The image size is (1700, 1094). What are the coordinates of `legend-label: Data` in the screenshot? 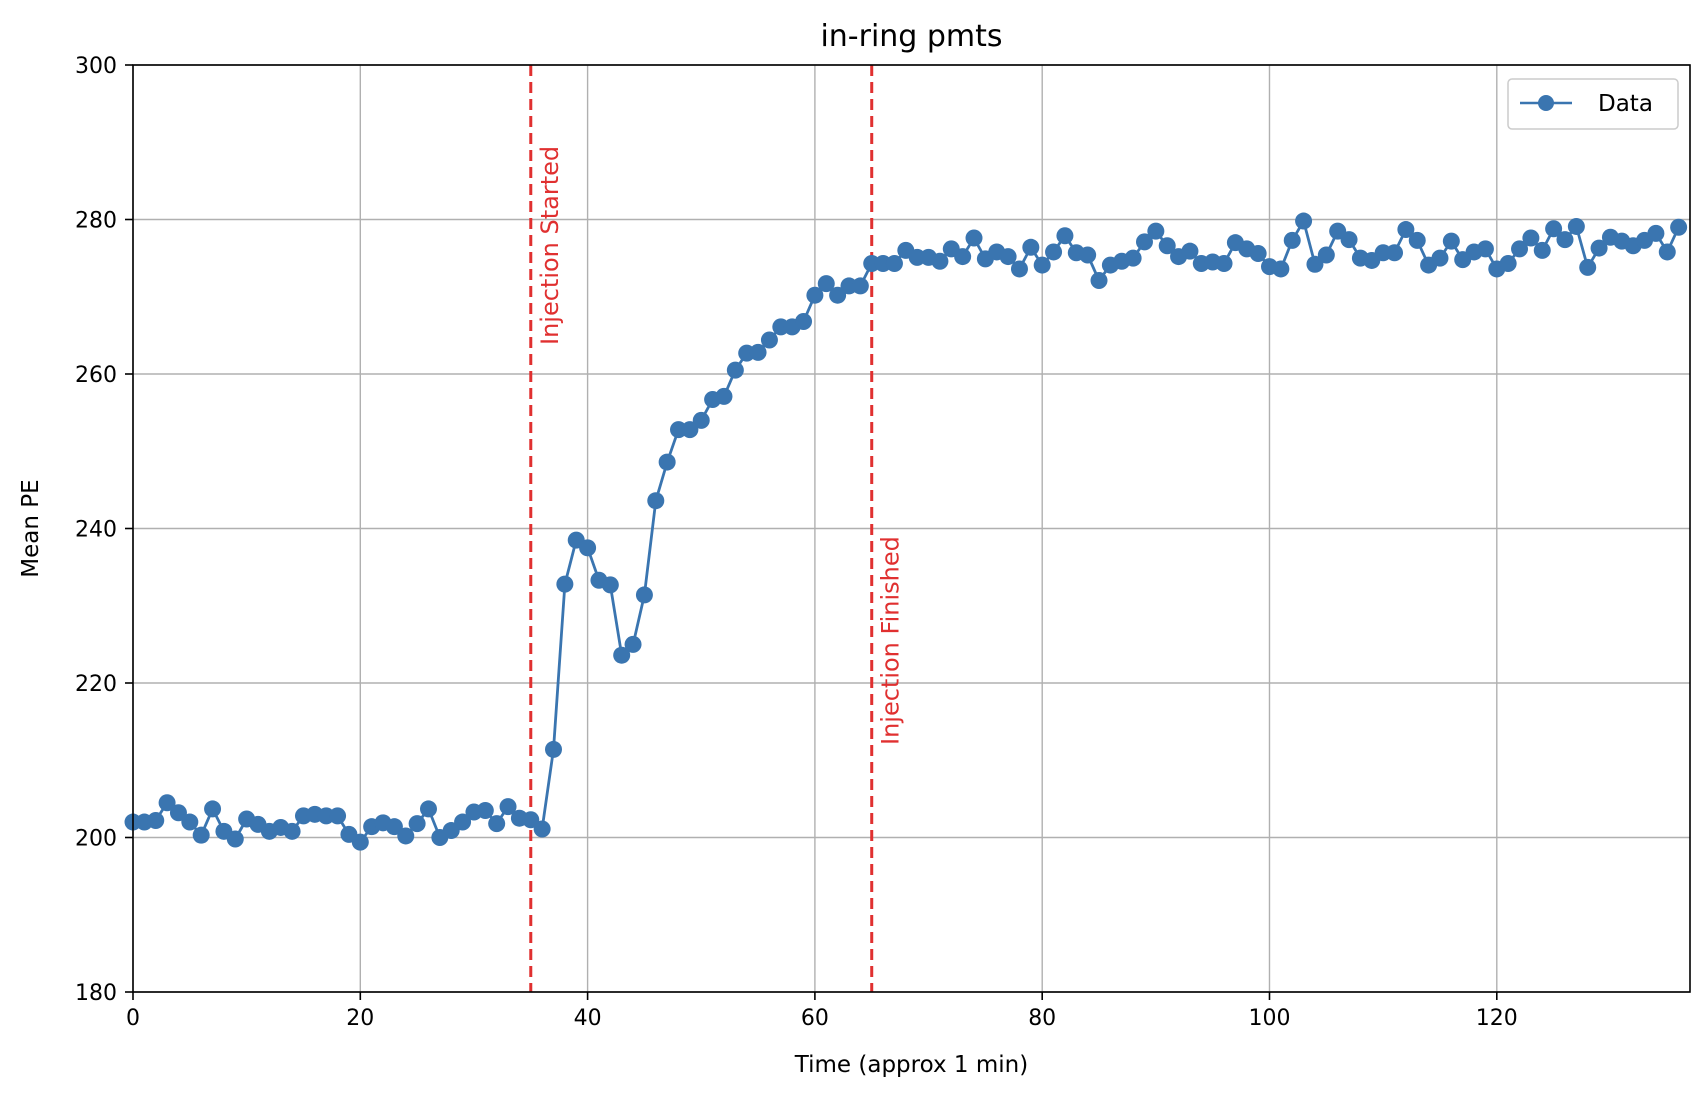 It's located at (1625, 104).